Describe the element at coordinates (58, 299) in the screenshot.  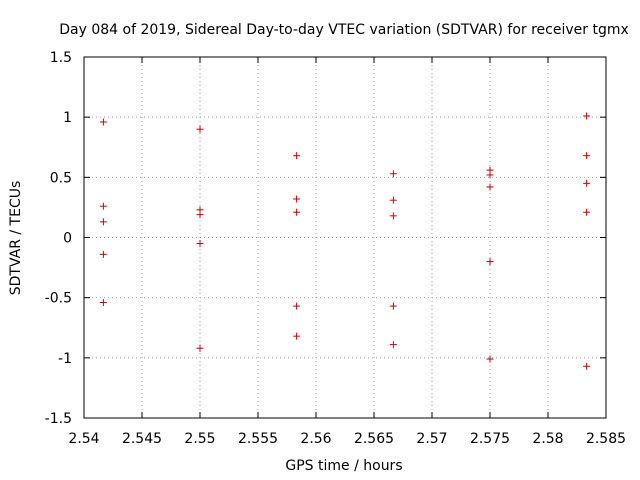
I see `y-tick-label: -0.5` at that location.